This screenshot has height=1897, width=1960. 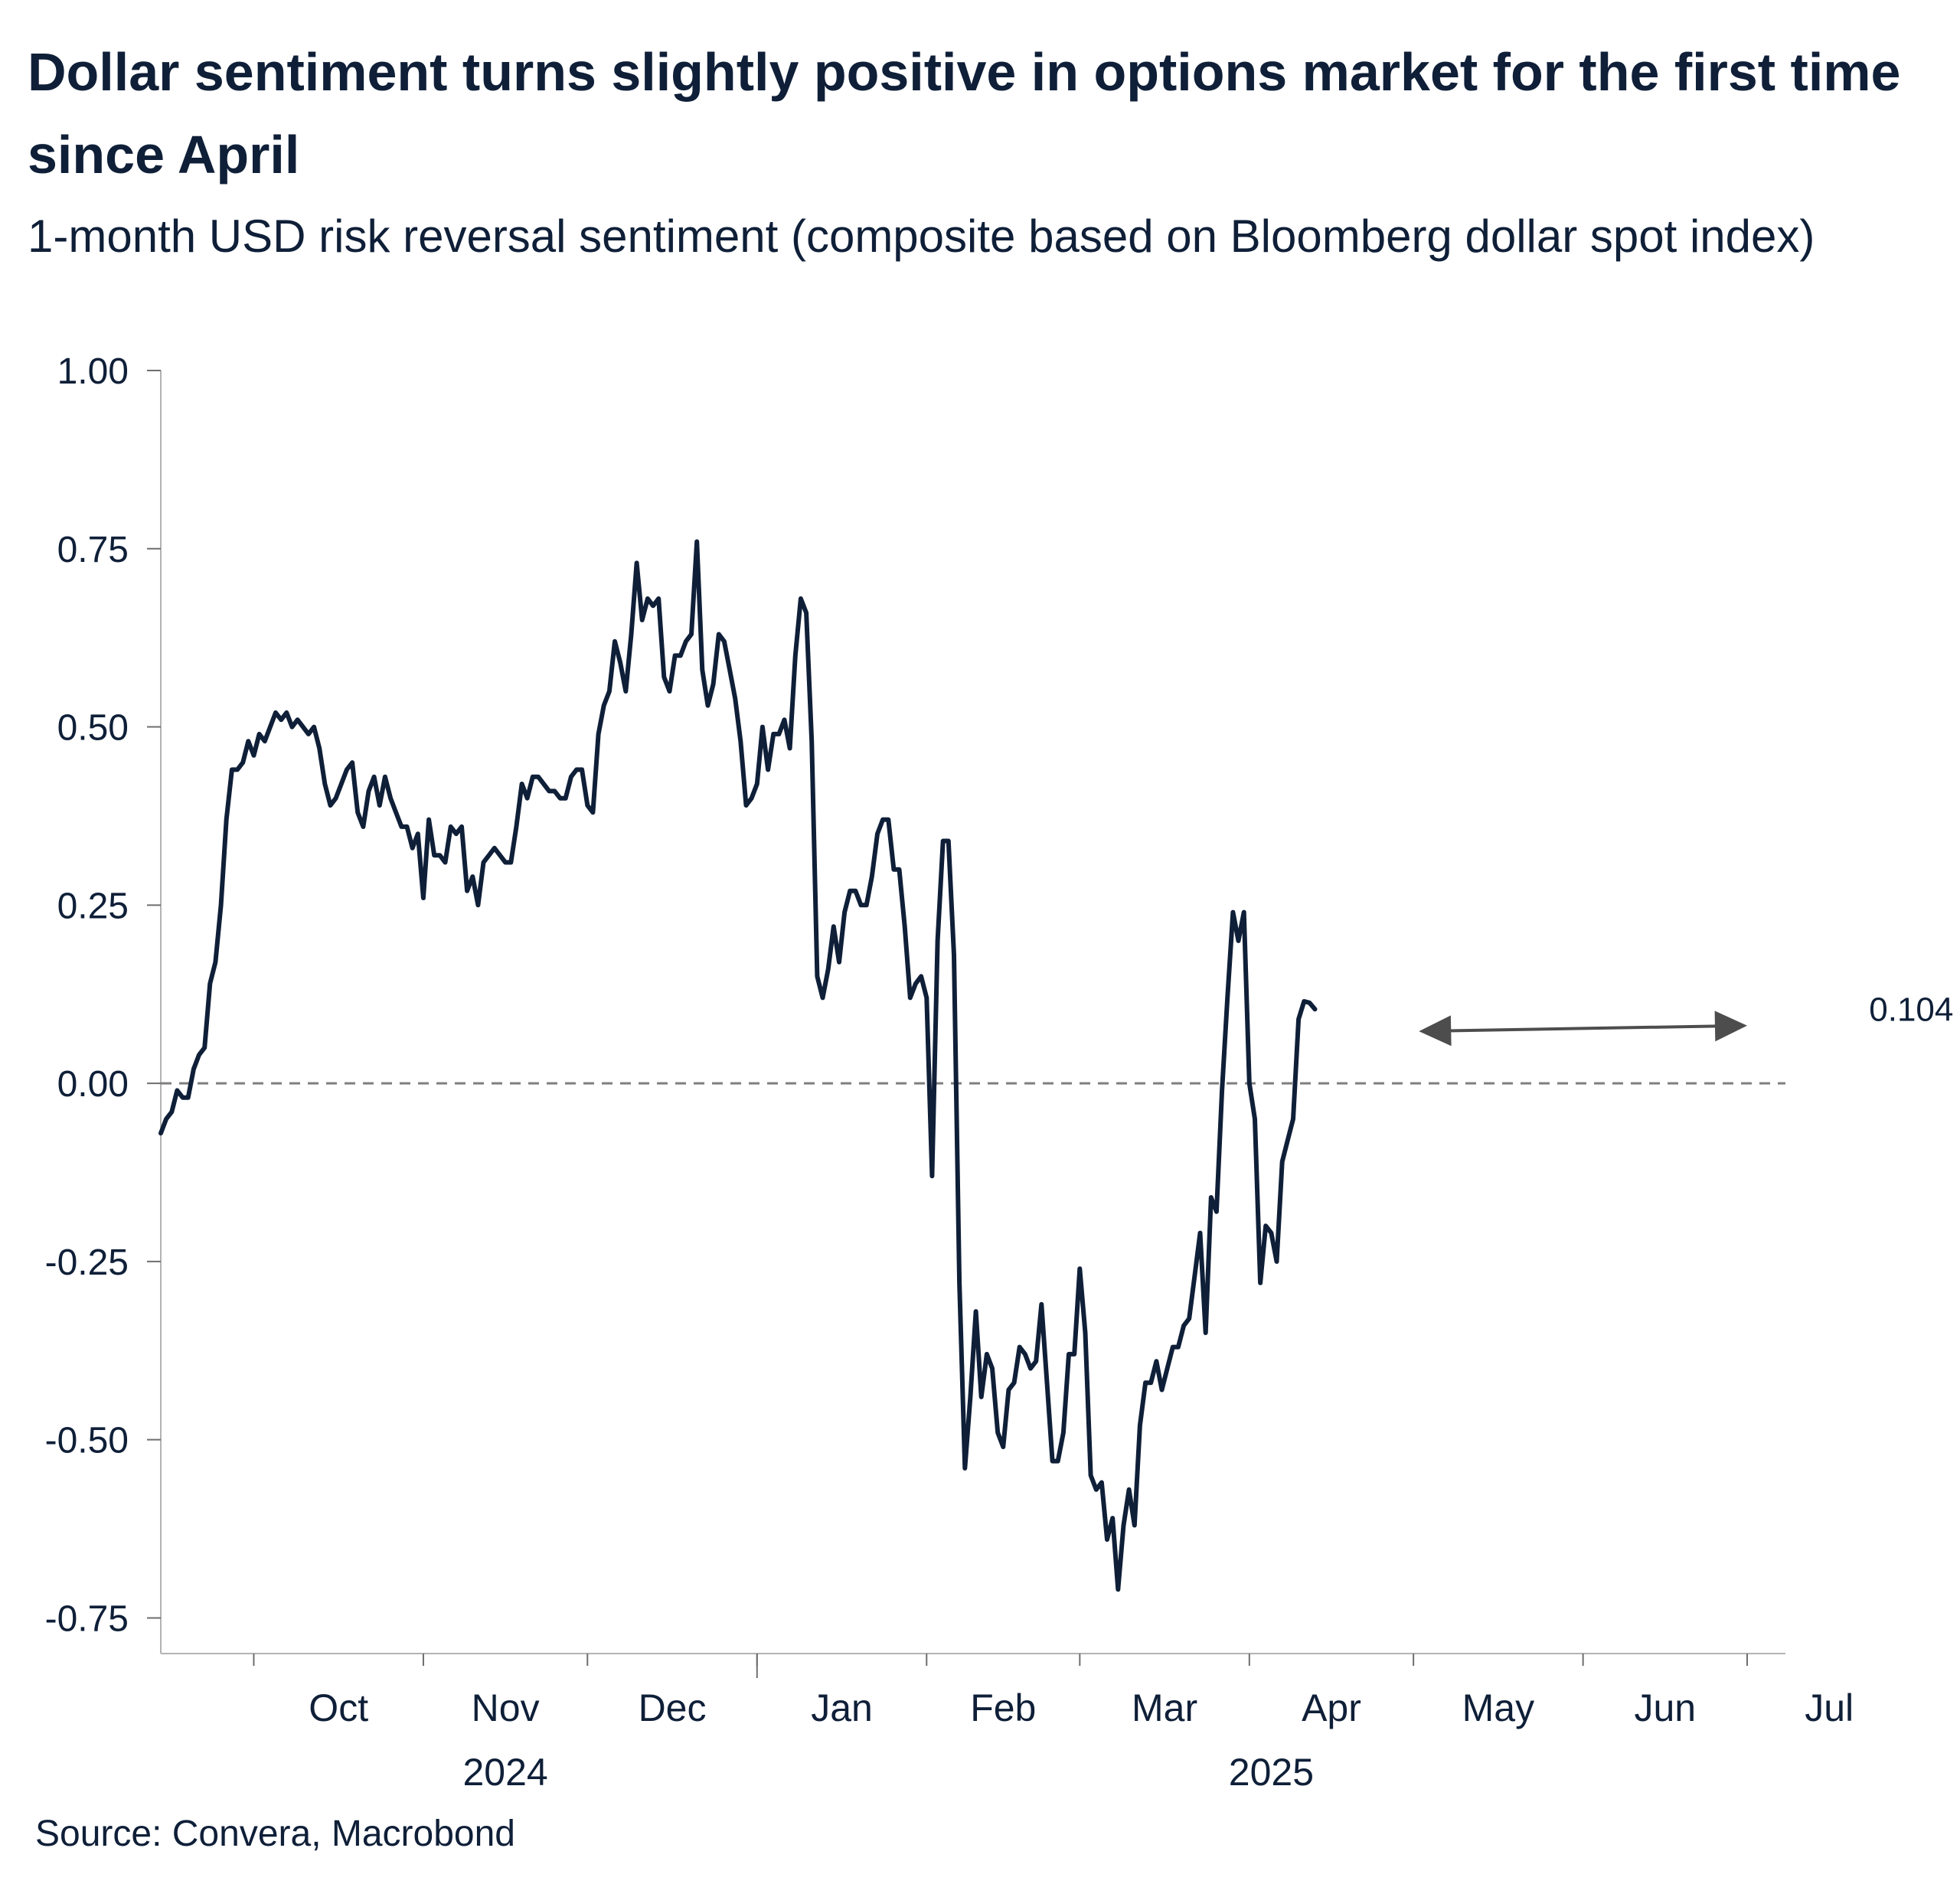 What do you see at coordinates (1435, 1030) in the screenshot?
I see `arrow-head-left` at bounding box center [1435, 1030].